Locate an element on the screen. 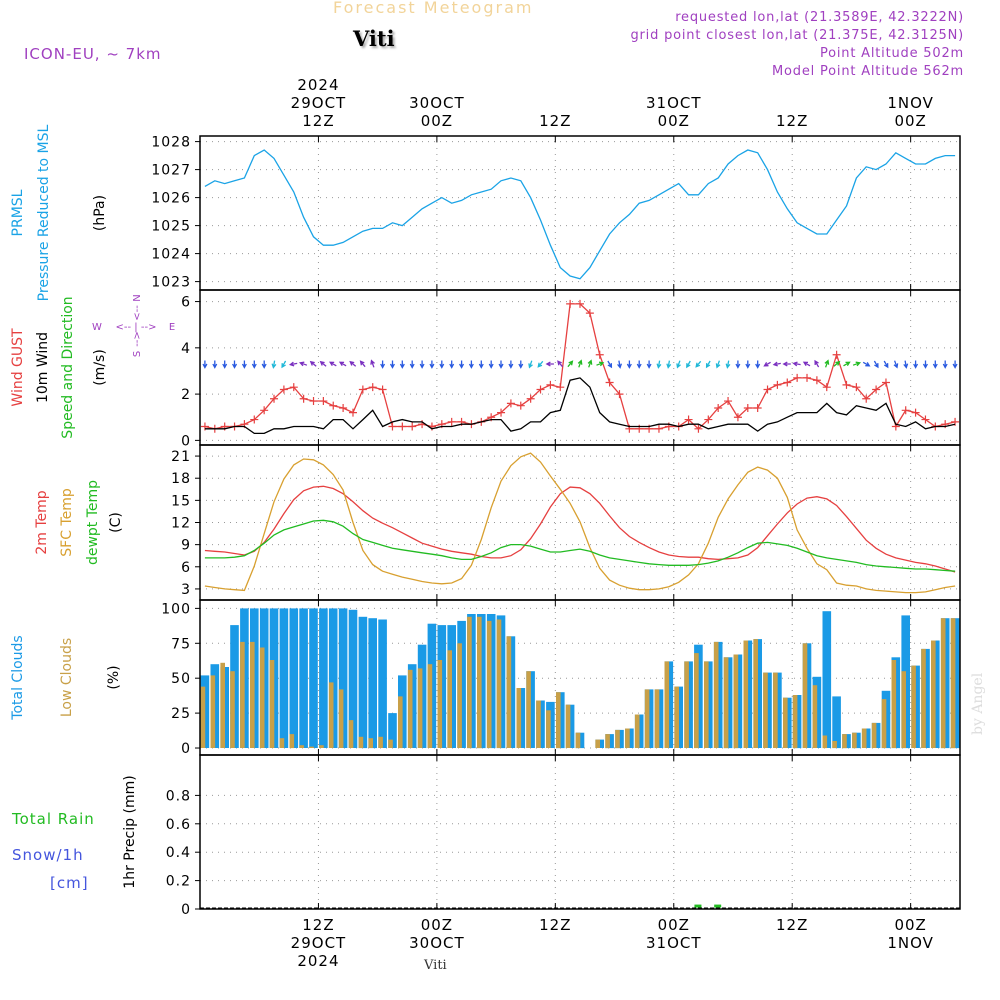 The image size is (1000, 1000). model-altitude-label: Model Point Altitude 562m is located at coordinates (868, 71).